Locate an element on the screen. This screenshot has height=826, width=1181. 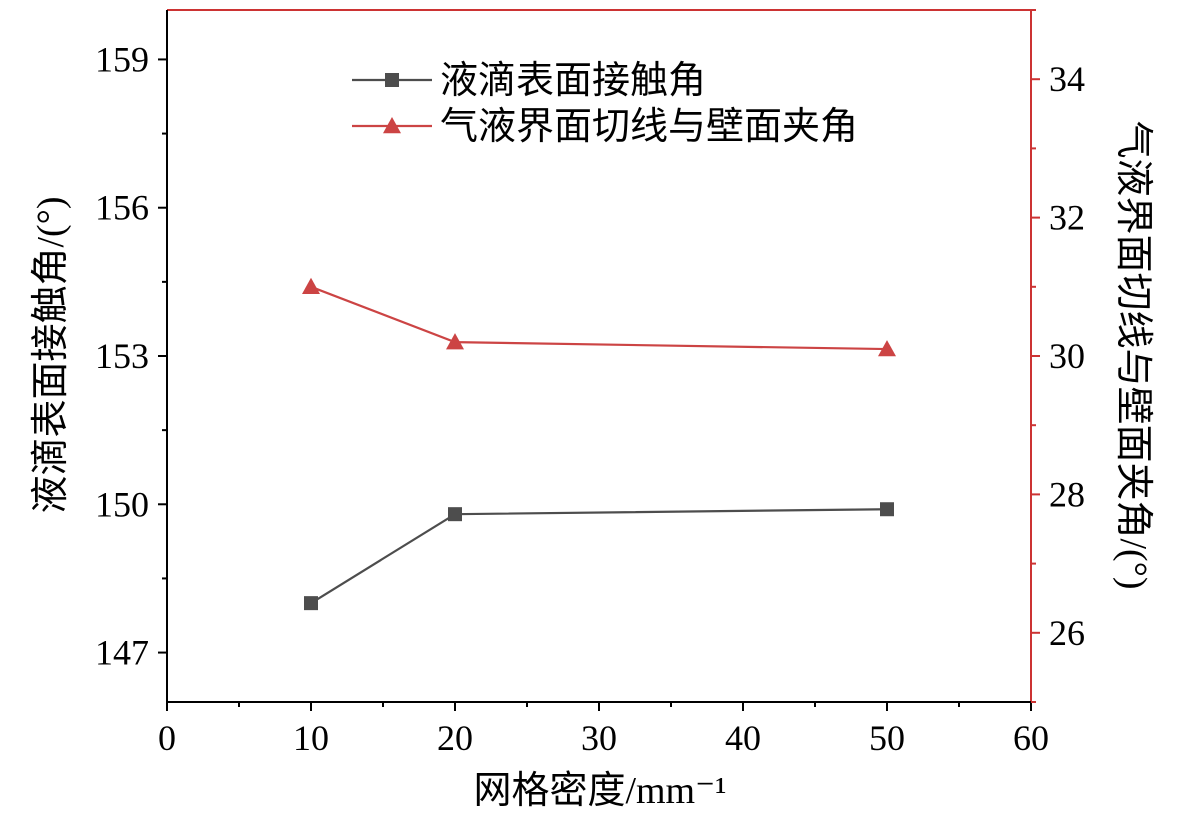
y-right-tick-label: 26 is located at coordinates (1067, 633).